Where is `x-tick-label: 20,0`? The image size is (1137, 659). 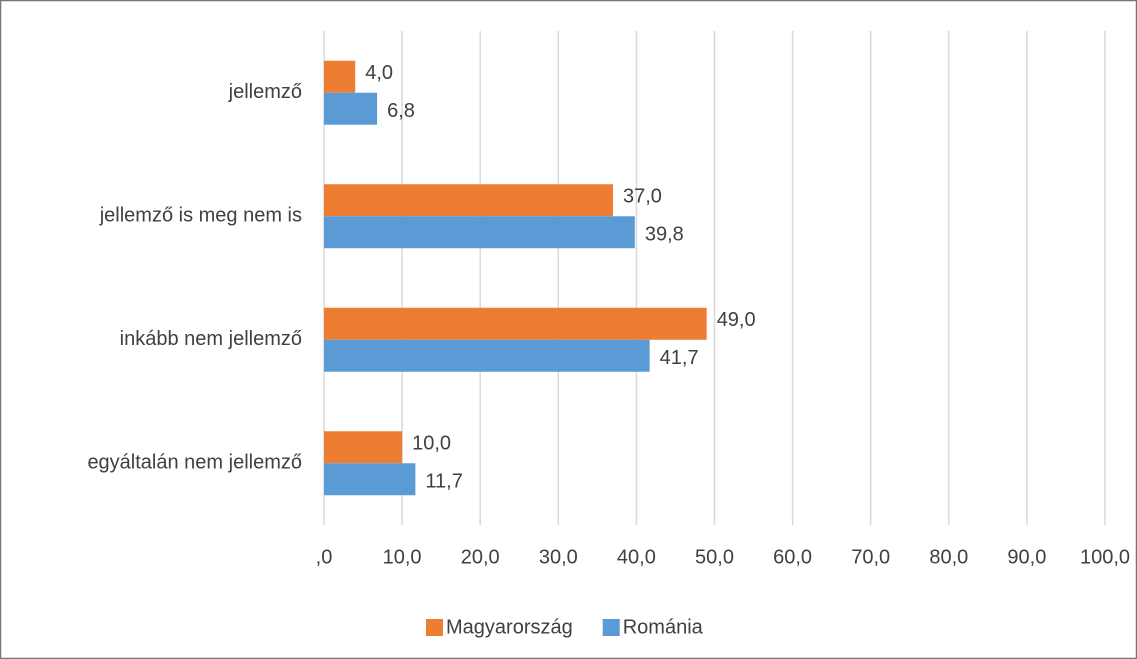 x-tick-label: 20,0 is located at coordinates (480, 557).